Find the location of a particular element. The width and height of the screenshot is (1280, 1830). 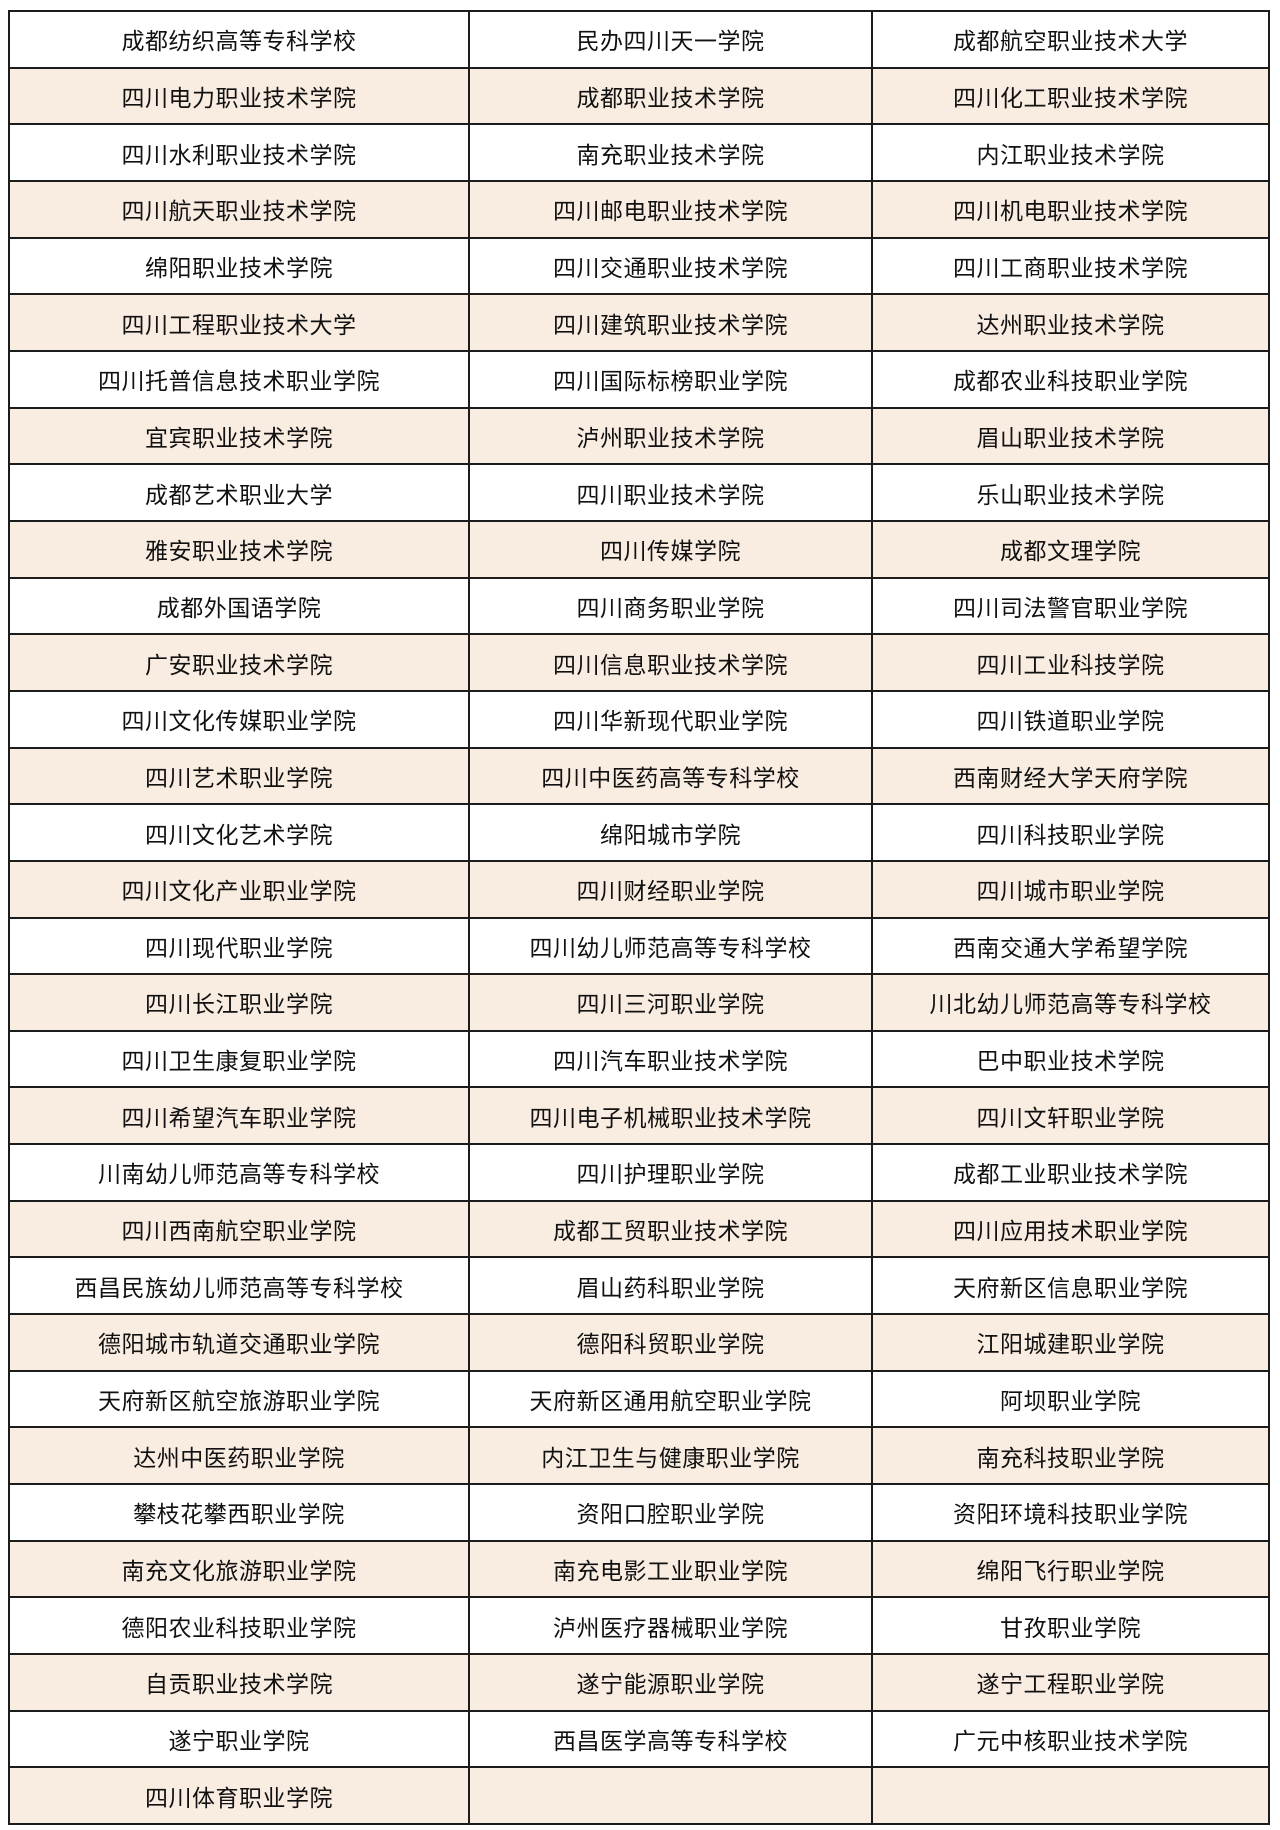

school-name-cell: 眉山药科职业学院 is located at coordinates (670, 1286).